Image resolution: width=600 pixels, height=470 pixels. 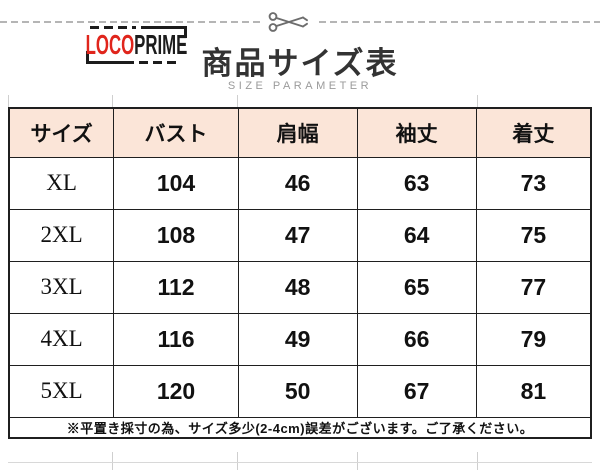 I want to click on logo-frame-top-right, so click(x=164, y=32).